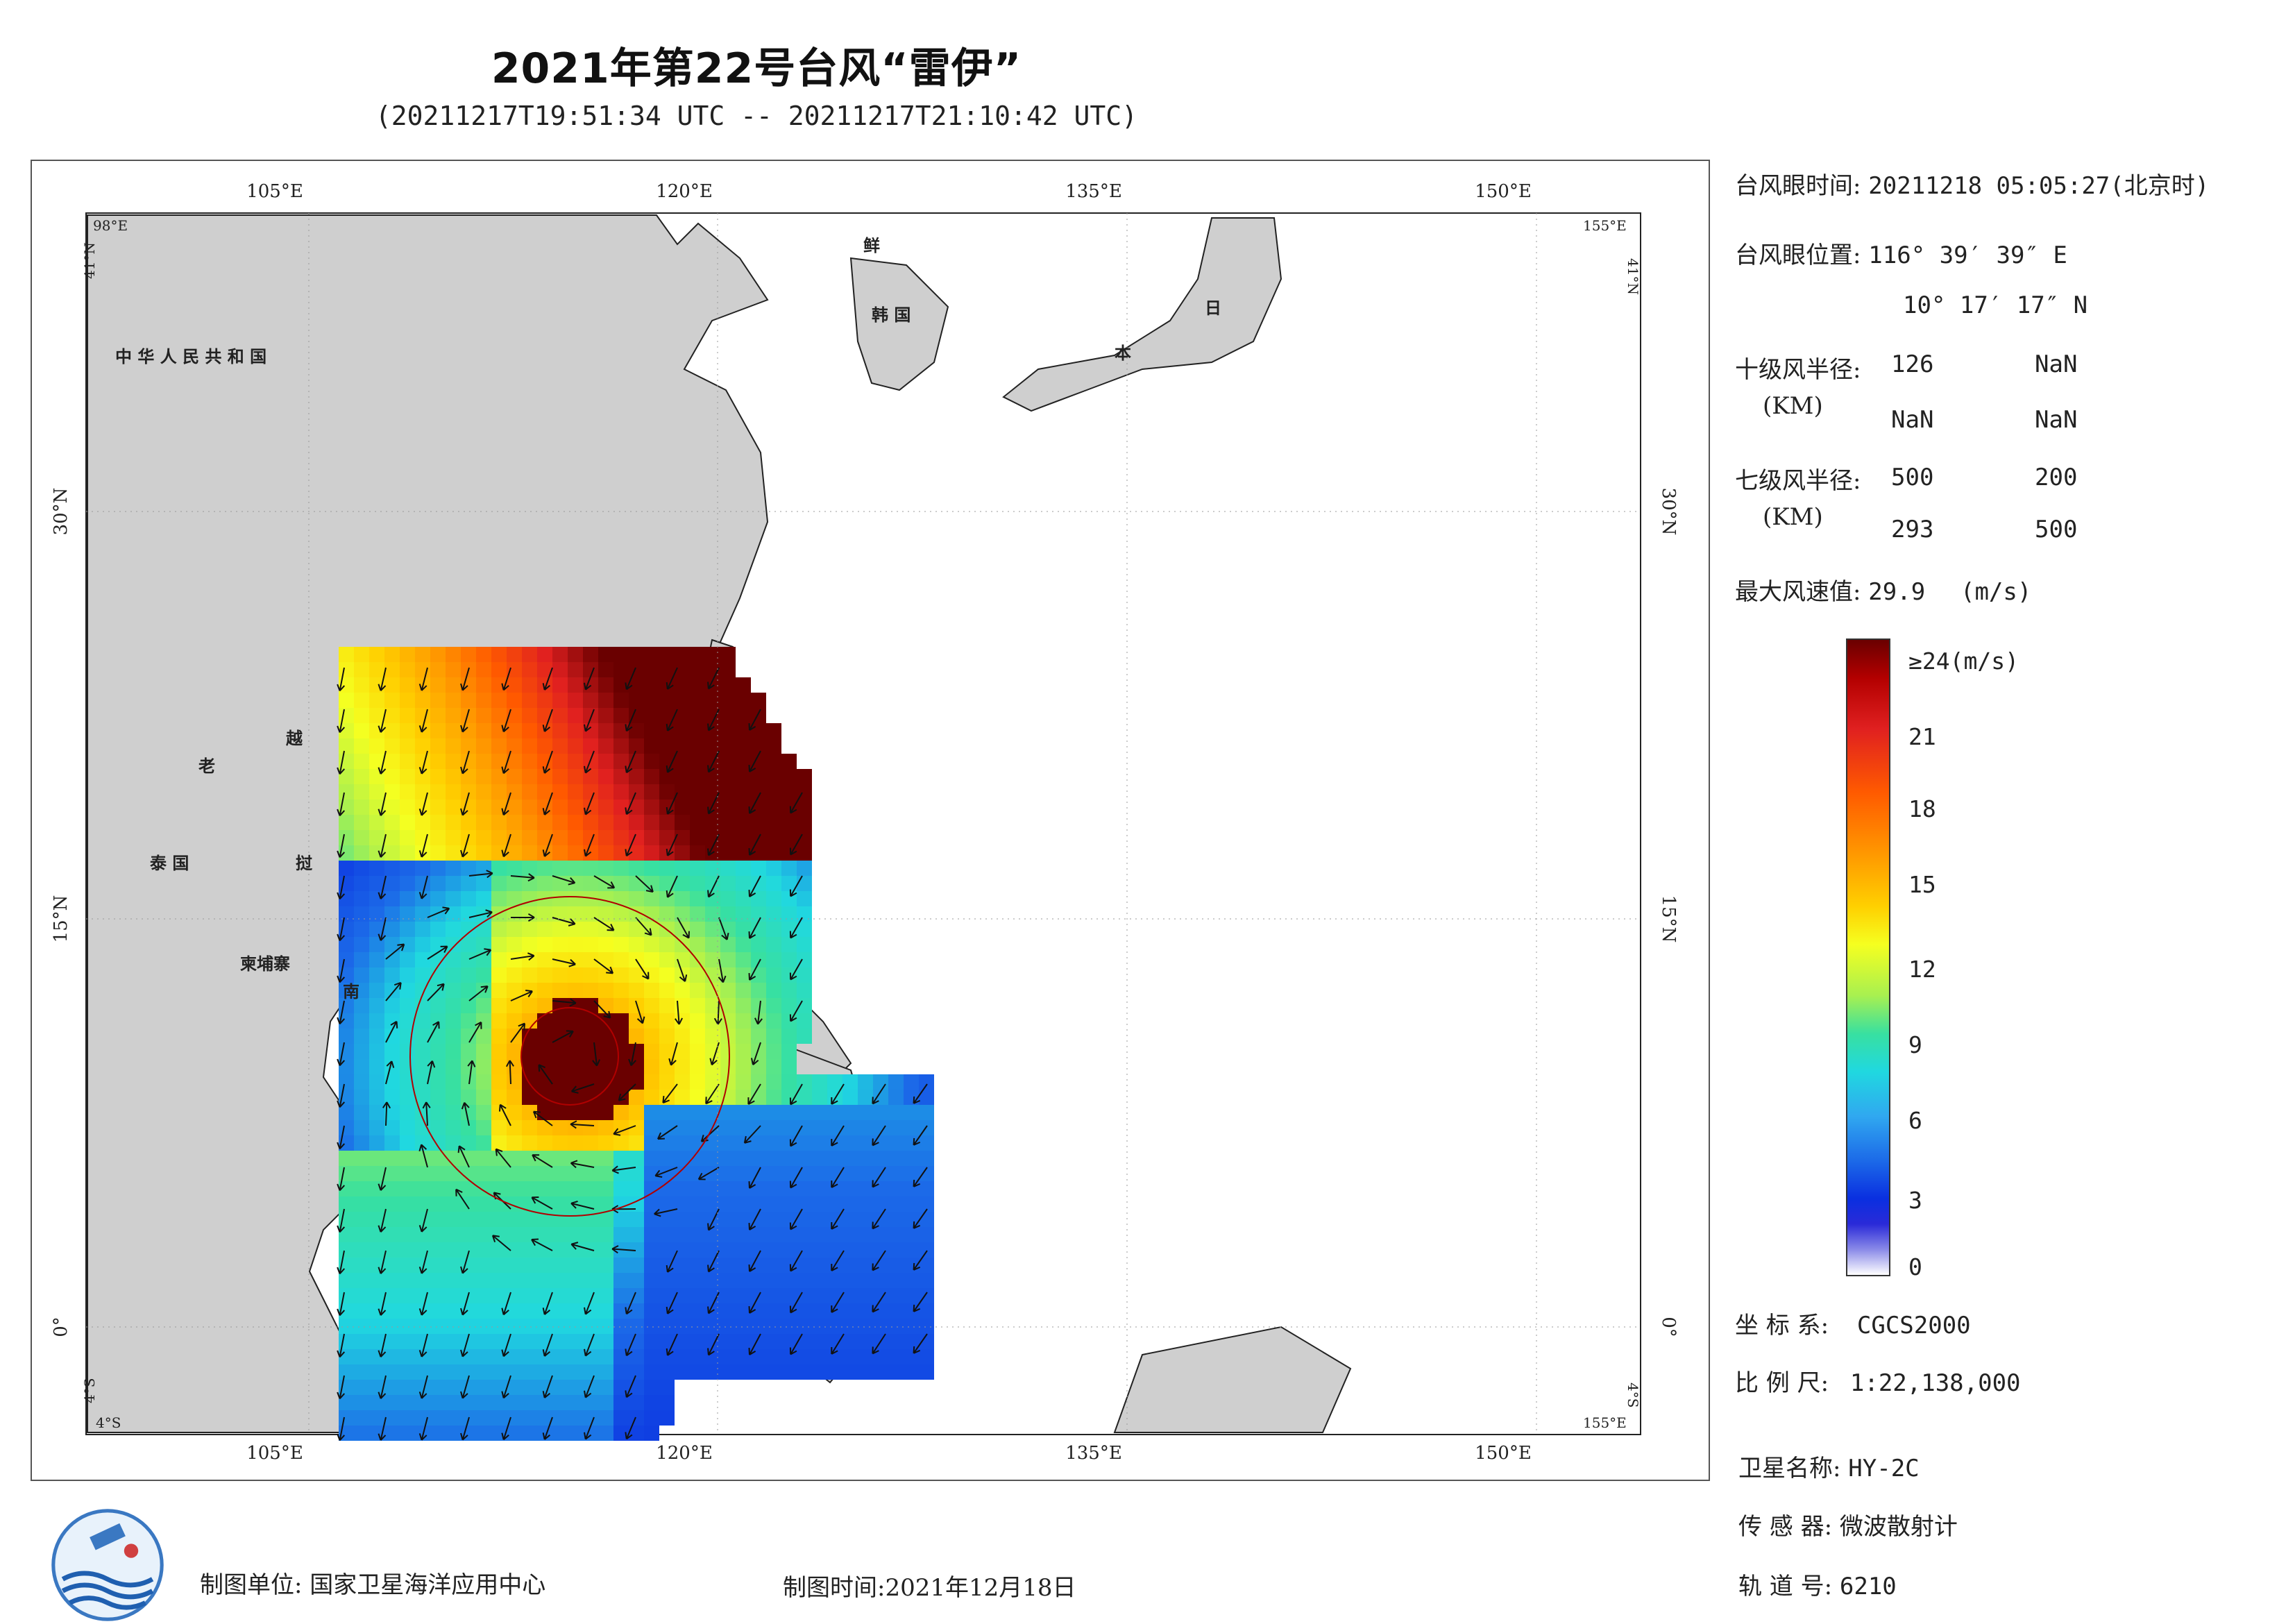 The width and height of the screenshot is (2295, 1624). I want to click on r10-wind-circle, so click(569, 1056).